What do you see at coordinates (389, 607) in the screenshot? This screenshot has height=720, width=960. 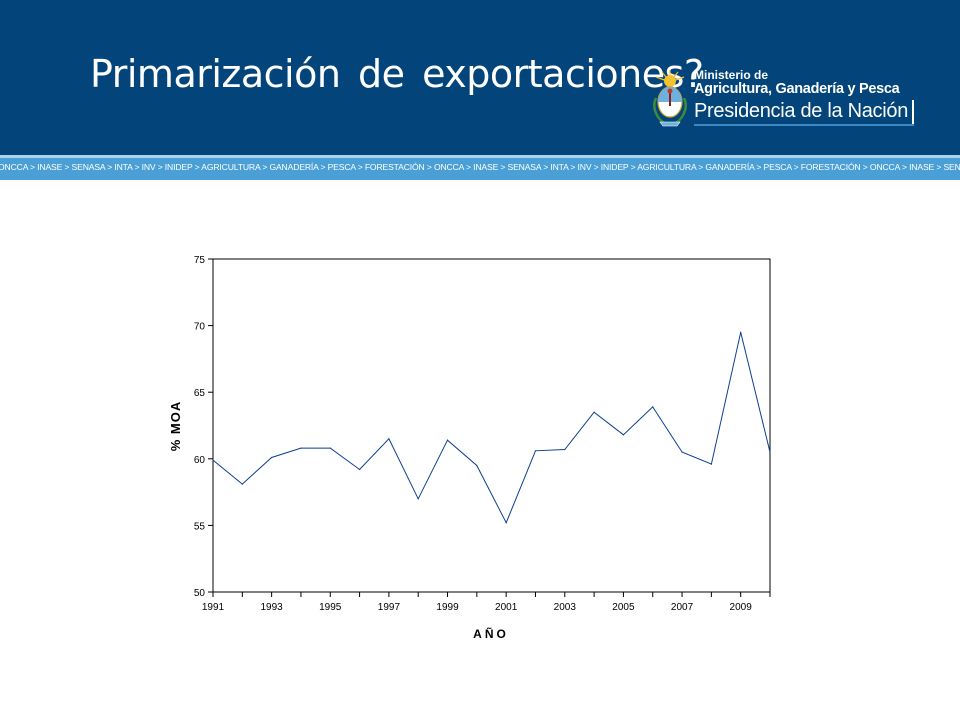 I see `x-tick-label: 1997` at bounding box center [389, 607].